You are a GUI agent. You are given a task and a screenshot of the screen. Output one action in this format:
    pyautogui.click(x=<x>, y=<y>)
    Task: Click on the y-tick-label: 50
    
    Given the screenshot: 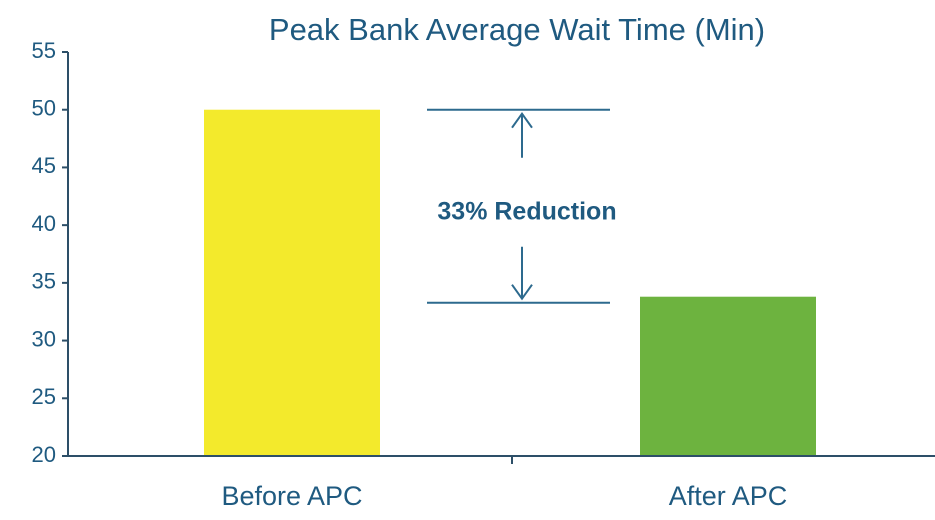 What is the action you would take?
    pyautogui.click(x=44, y=108)
    